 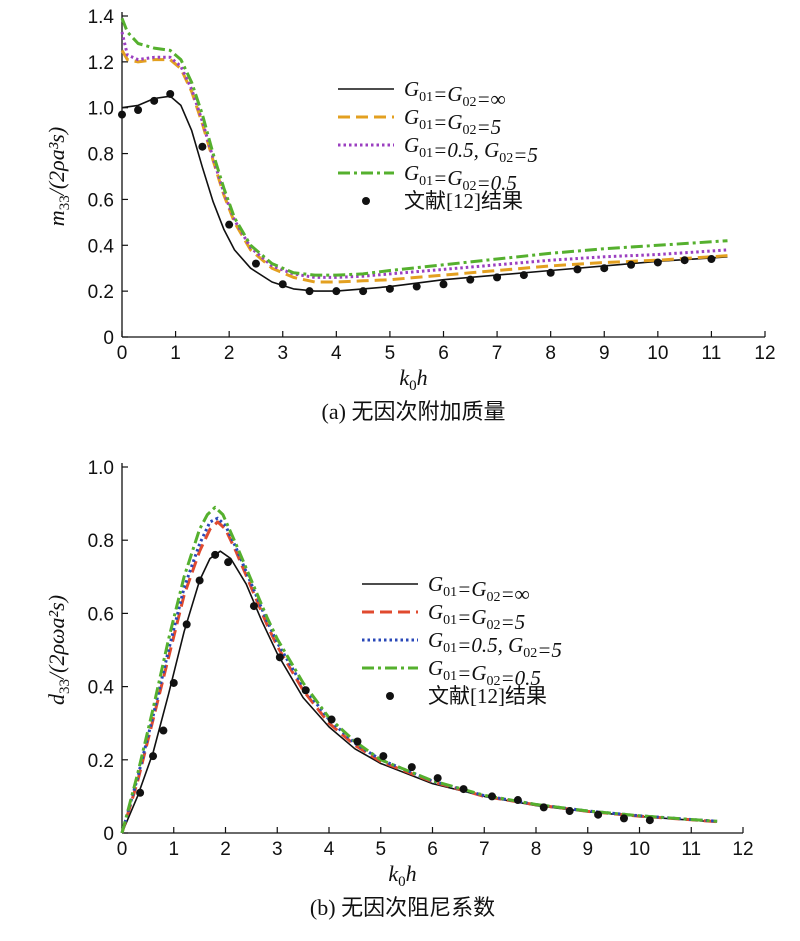 I want to click on y-tick-label: 1.2, so click(x=101, y=63).